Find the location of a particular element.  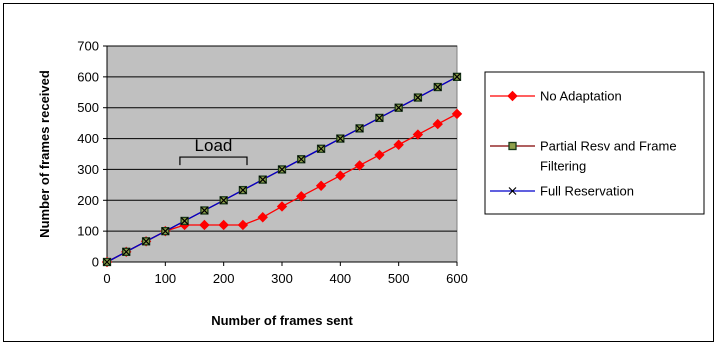

no-adaptation-legend-point is located at coordinates (512, 96).